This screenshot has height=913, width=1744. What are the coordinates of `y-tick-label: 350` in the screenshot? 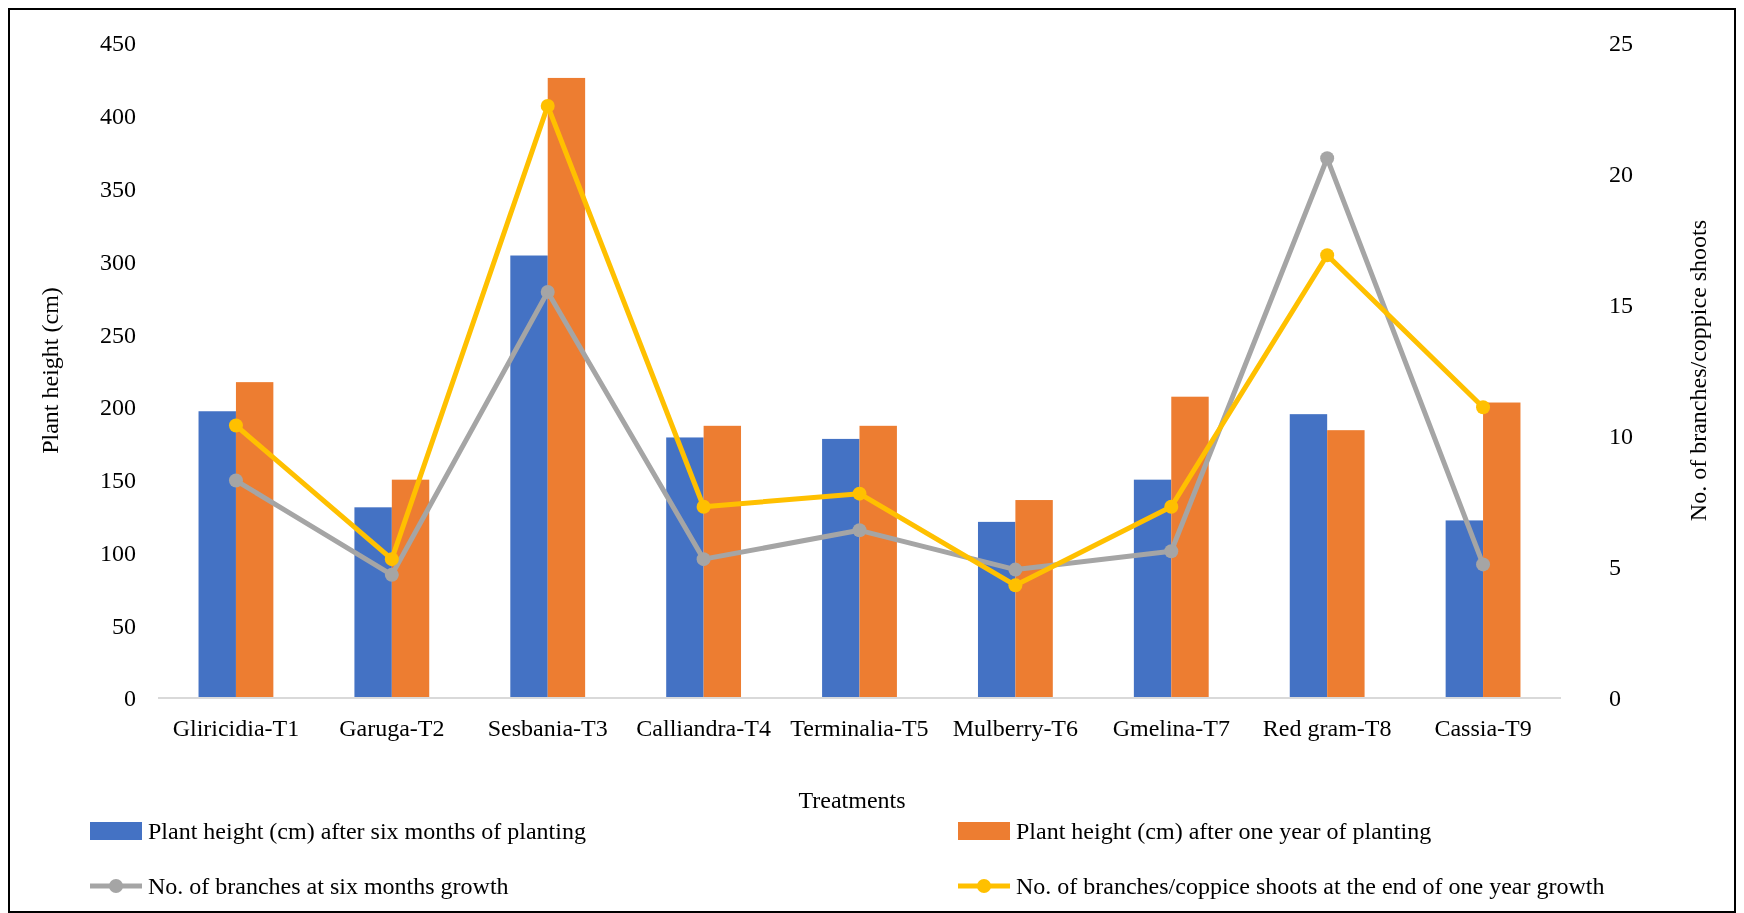 It's located at (118, 188).